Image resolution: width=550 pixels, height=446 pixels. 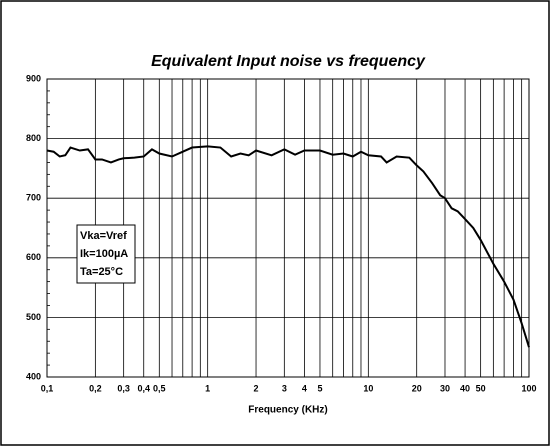 What do you see at coordinates (123, 388) in the screenshot?
I see `x-tick-label: 0,3` at bounding box center [123, 388].